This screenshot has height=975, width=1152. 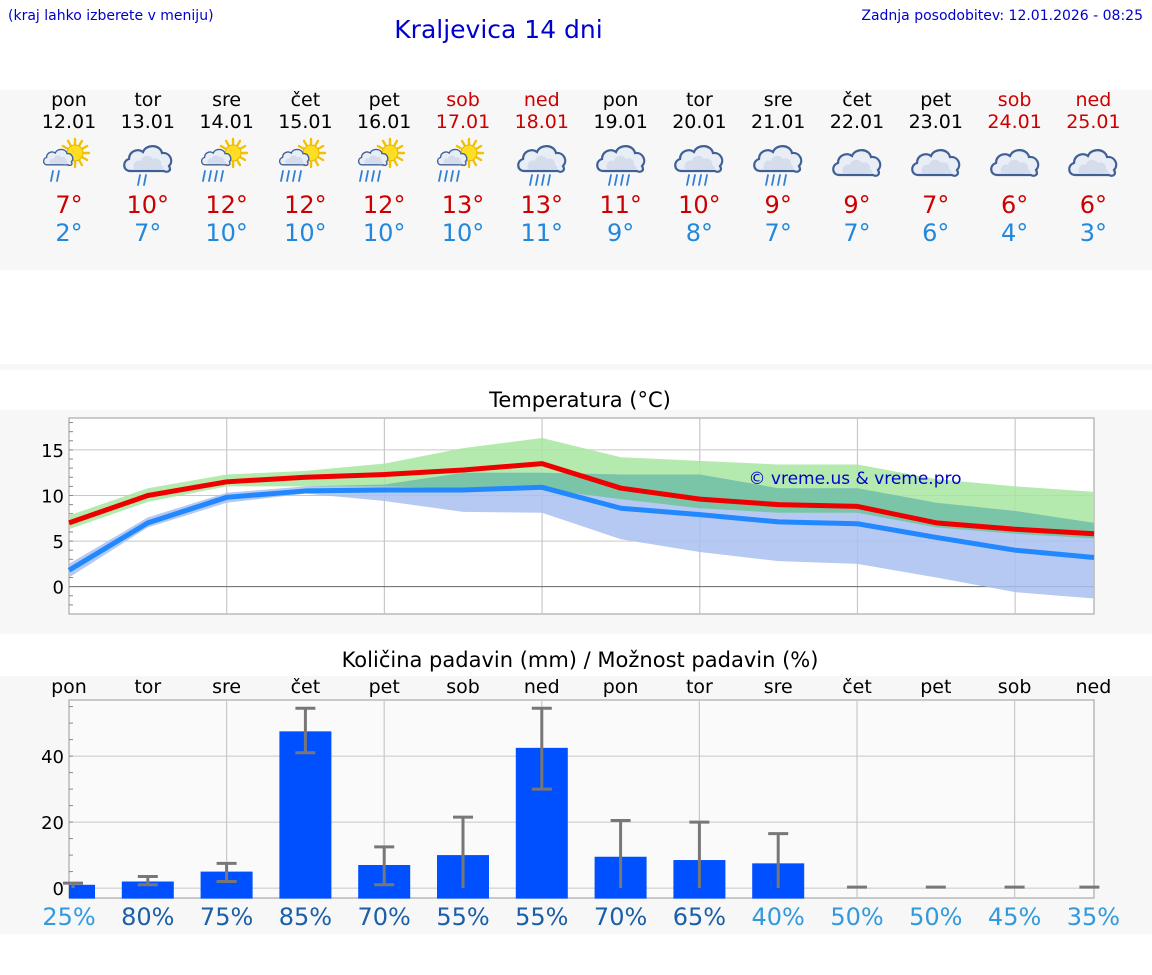 I want to click on day-column: sob 24.01 6° 4°, so click(x=1015, y=168).